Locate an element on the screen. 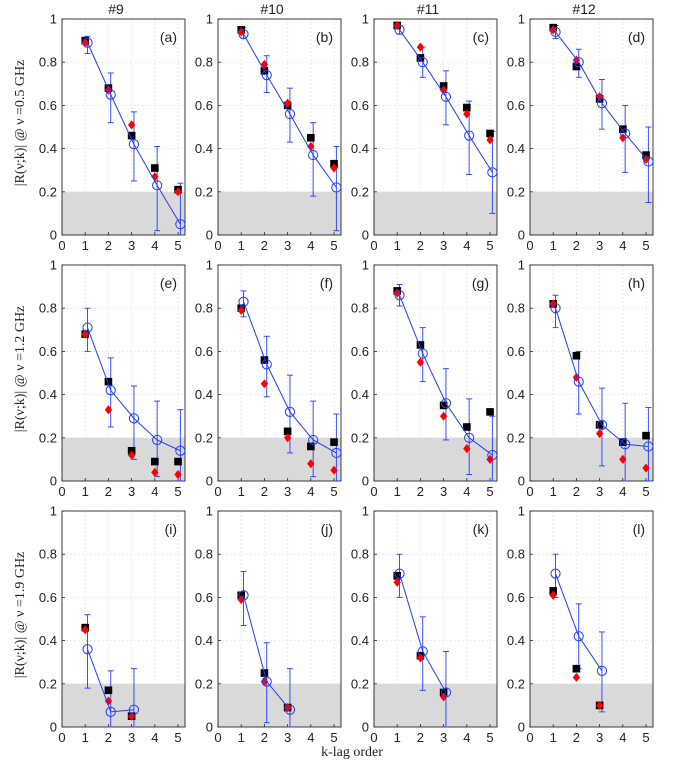 The width and height of the screenshot is (673, 761). panel-label: (h) is located at coordinates (636, 283).